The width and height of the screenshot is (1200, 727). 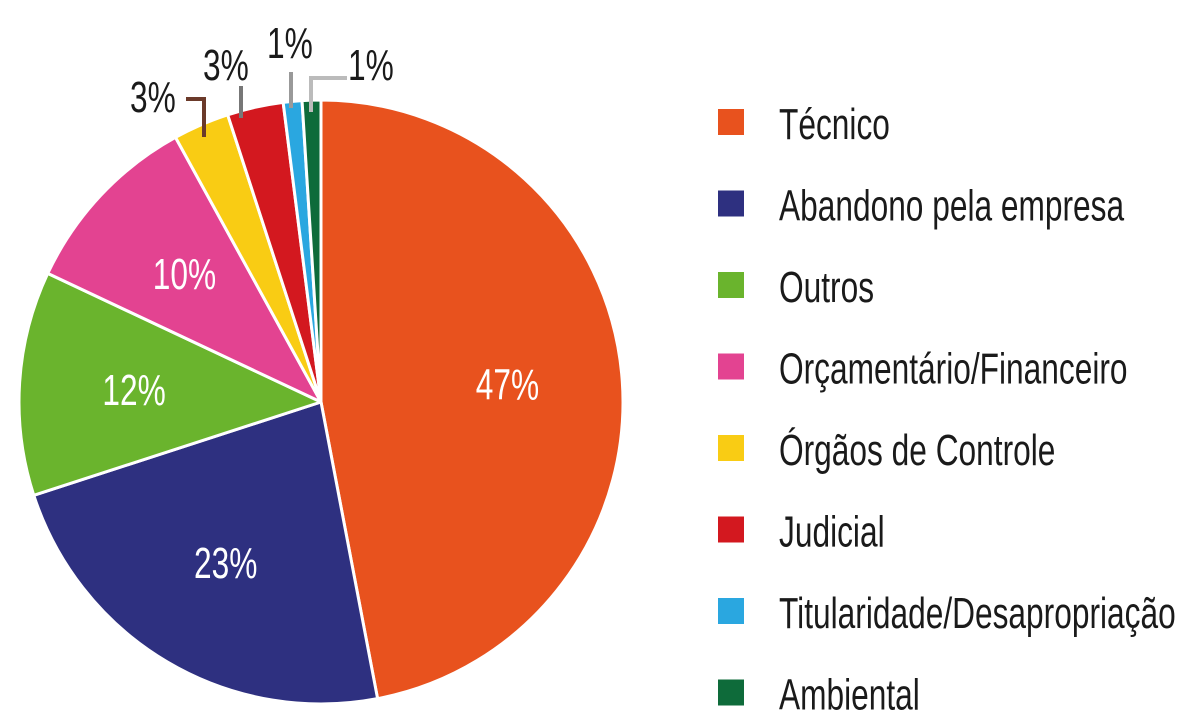 What do you see at coordinates (196, 117) in the screenshot?
I see `leader-line-organs` at bounding box center [196, 117].